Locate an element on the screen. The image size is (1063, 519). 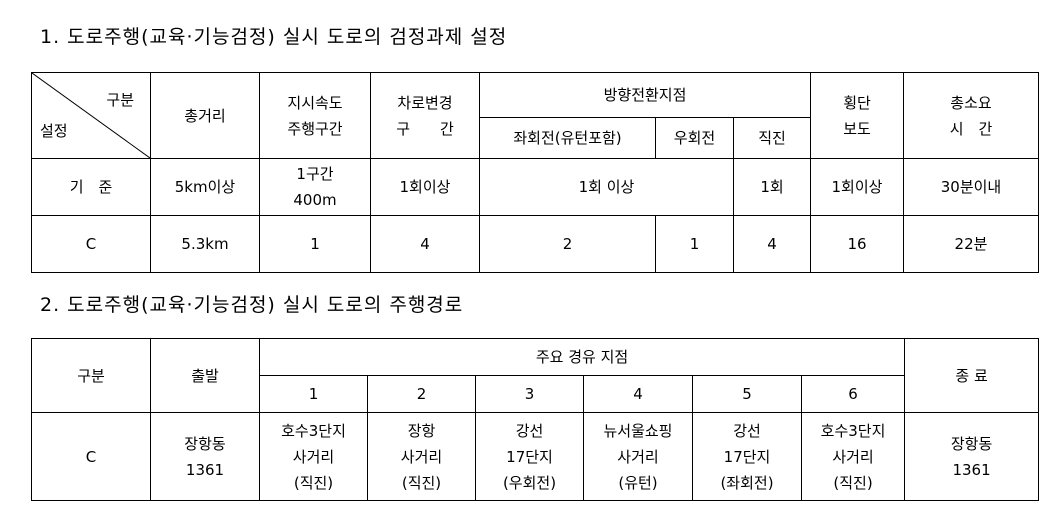
line: 뉴서울쇼핑 is located at coordinates (638, 430).